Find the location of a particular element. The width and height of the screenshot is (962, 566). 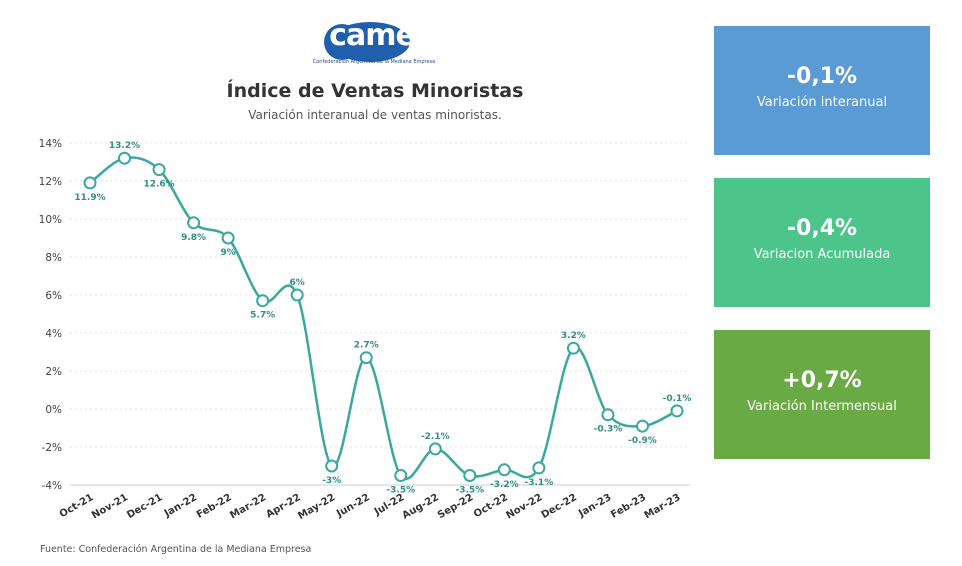

data-label: -3.1% is located at coordinates (539, 483).